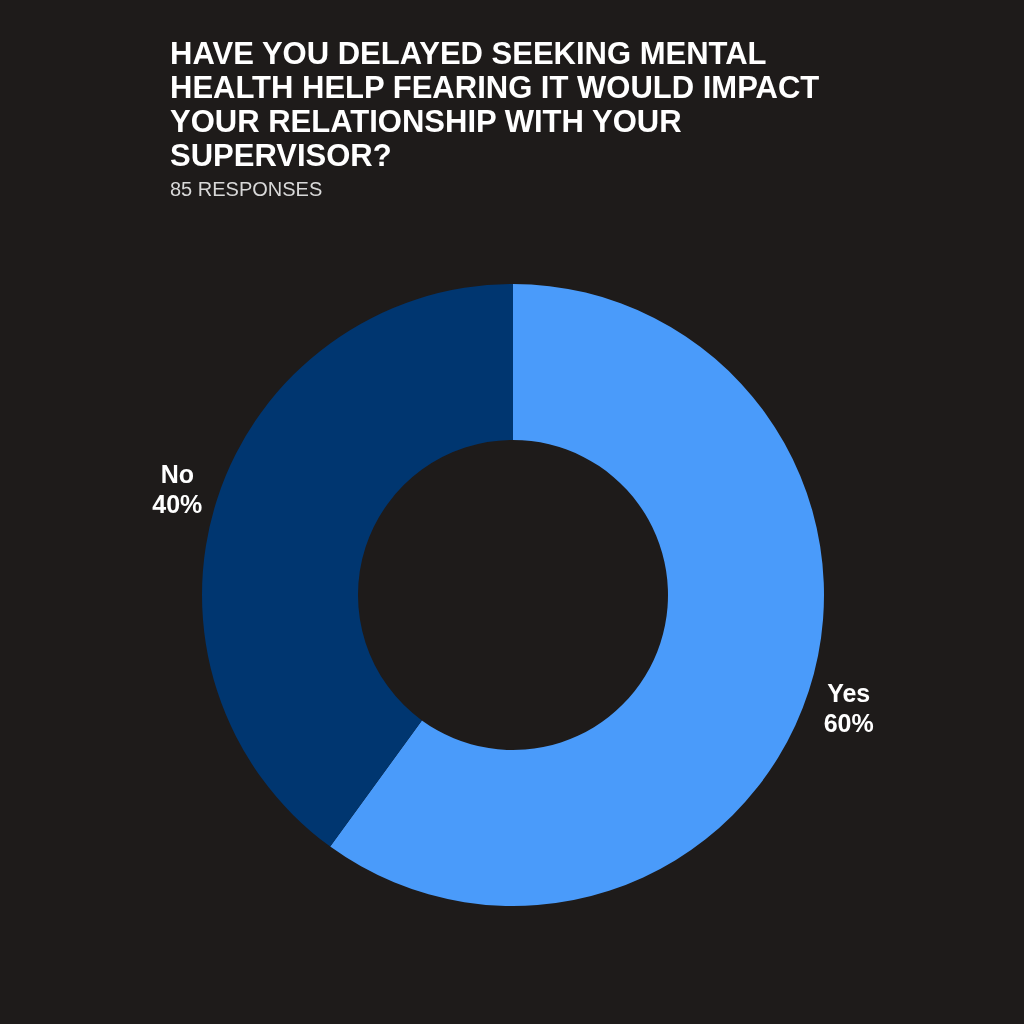 This screenshot has width=1024, height=1024. What do you see at coordinates (177, 474) in the screenshot?
I see `slice-label: No` at bounding box center [177, 474].